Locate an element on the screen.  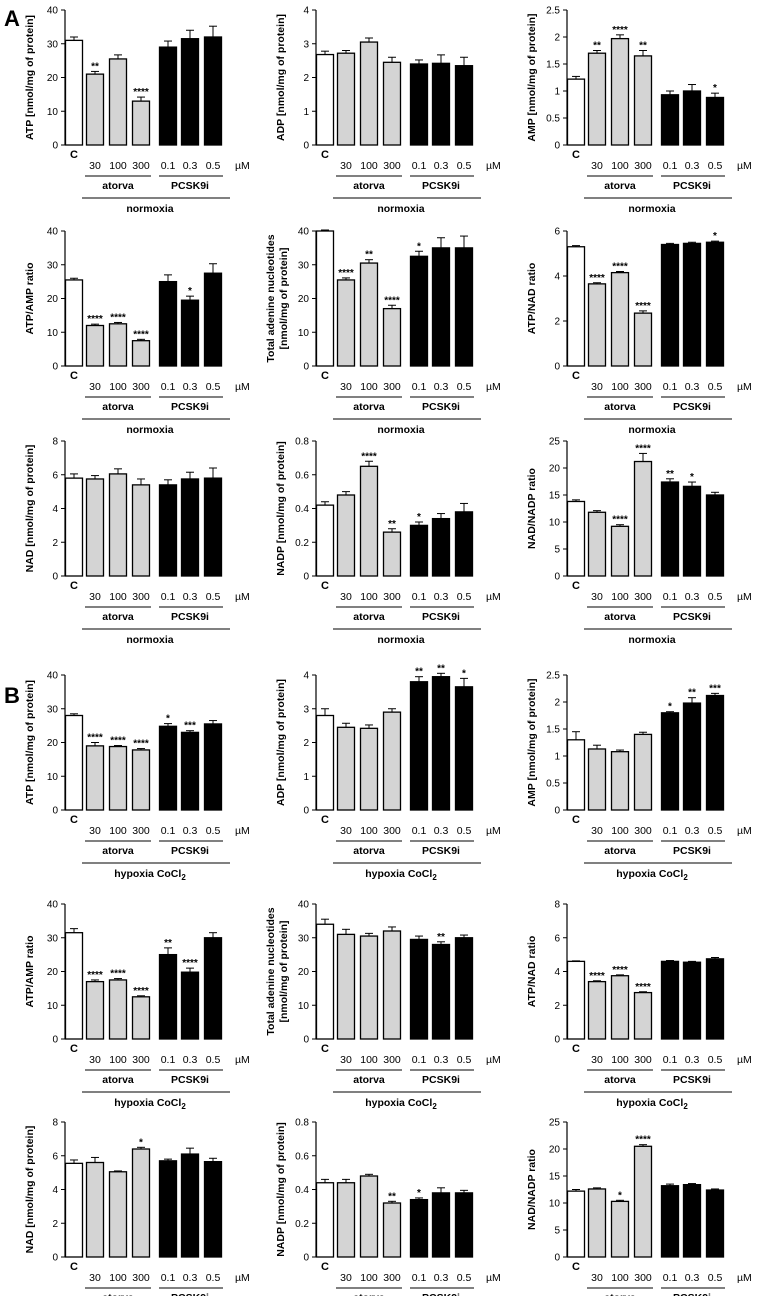
unit-label: µM is located at coordinates (242, 1278).